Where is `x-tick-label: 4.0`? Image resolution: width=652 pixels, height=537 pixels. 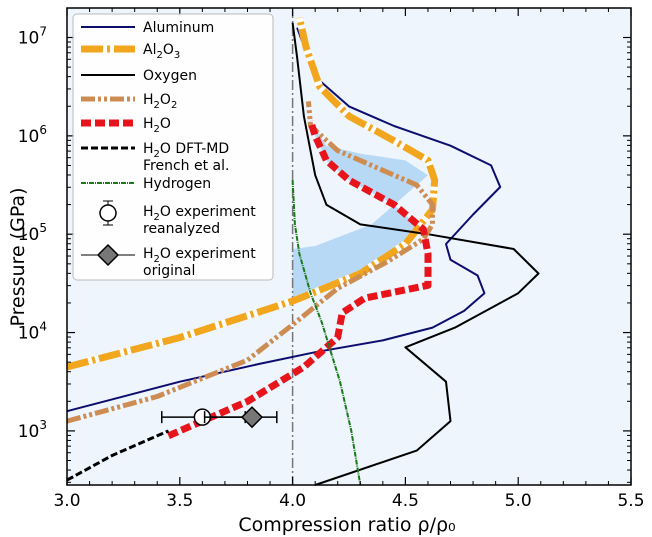 x-tick-label: 4.0 is located at coordinates (292, 501).